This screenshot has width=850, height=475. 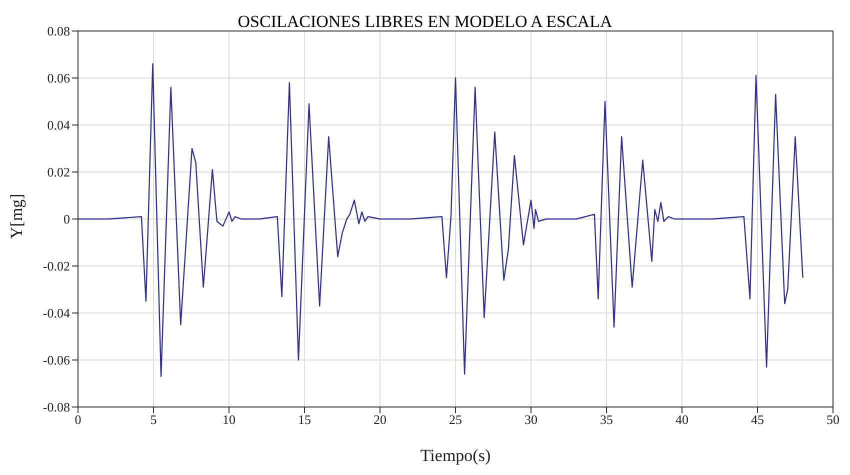 I want to click on y-axis-title: Y[mg], so click(x=16, y=216).